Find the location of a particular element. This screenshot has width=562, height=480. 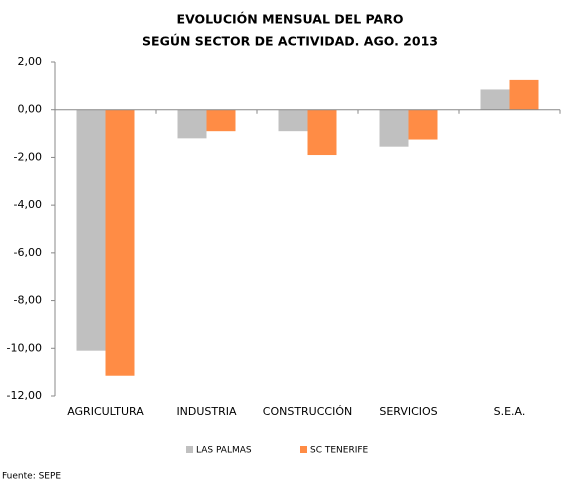

legend-label: LAS PALMAS is located at coordinates (224, 451).